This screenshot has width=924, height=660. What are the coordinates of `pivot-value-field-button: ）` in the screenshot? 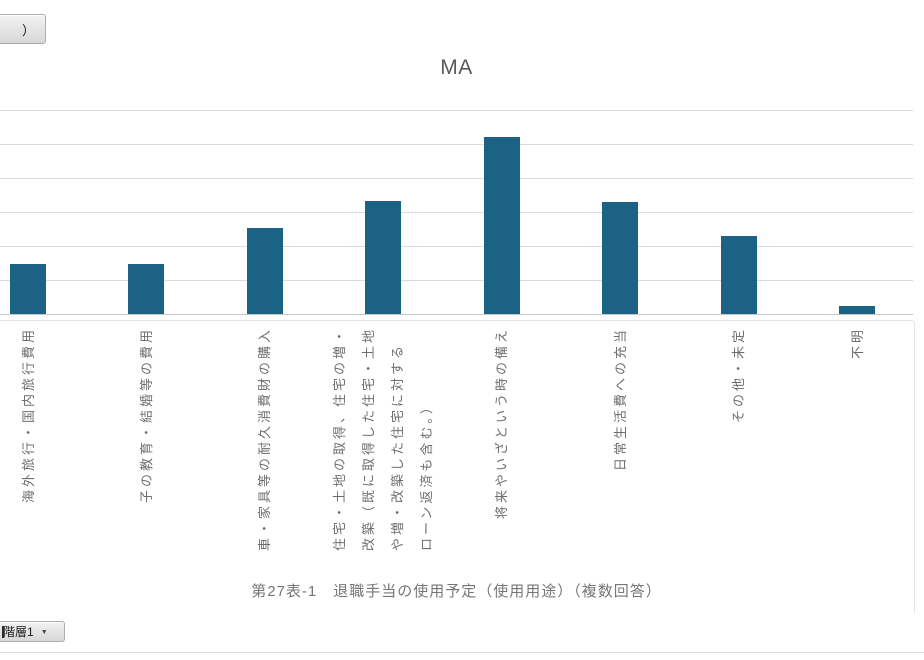 It's located at (23, 29).